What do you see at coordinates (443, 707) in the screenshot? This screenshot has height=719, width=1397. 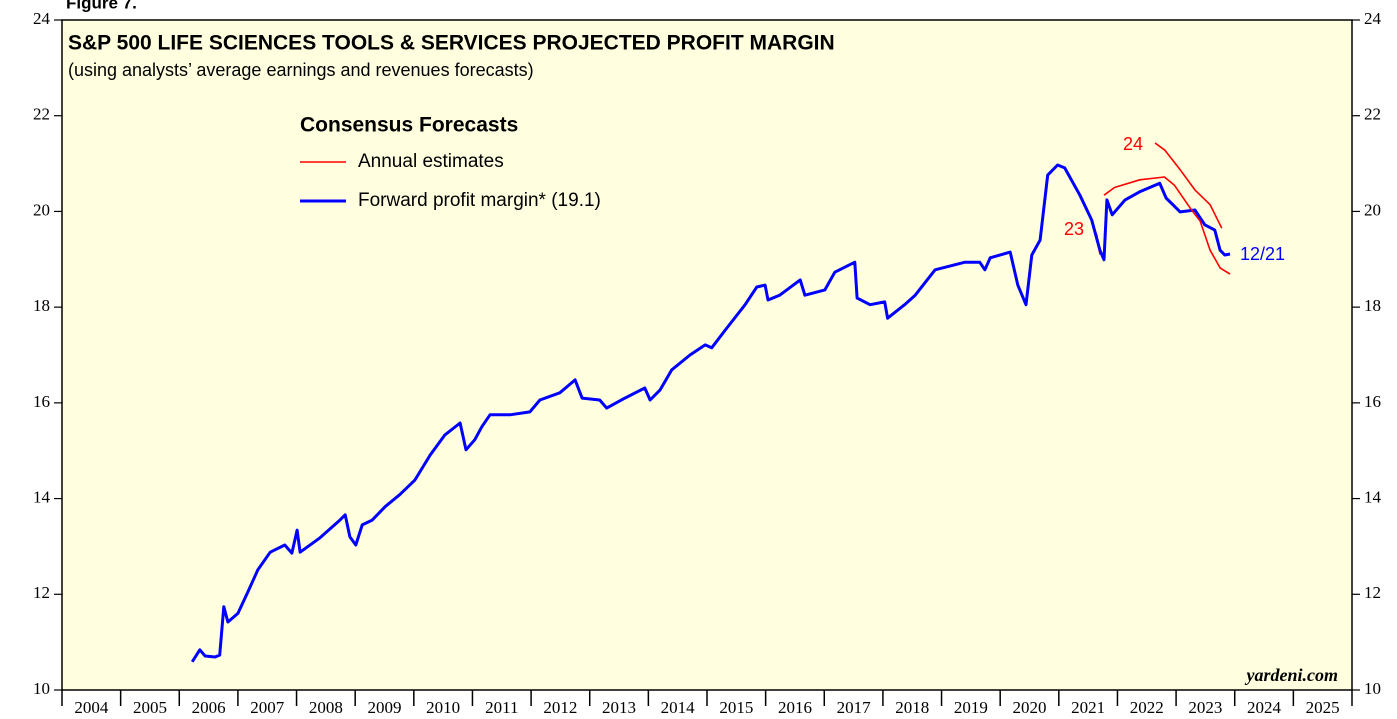 I see `x-tick-label: 2010` at bounding box center [443, 707].